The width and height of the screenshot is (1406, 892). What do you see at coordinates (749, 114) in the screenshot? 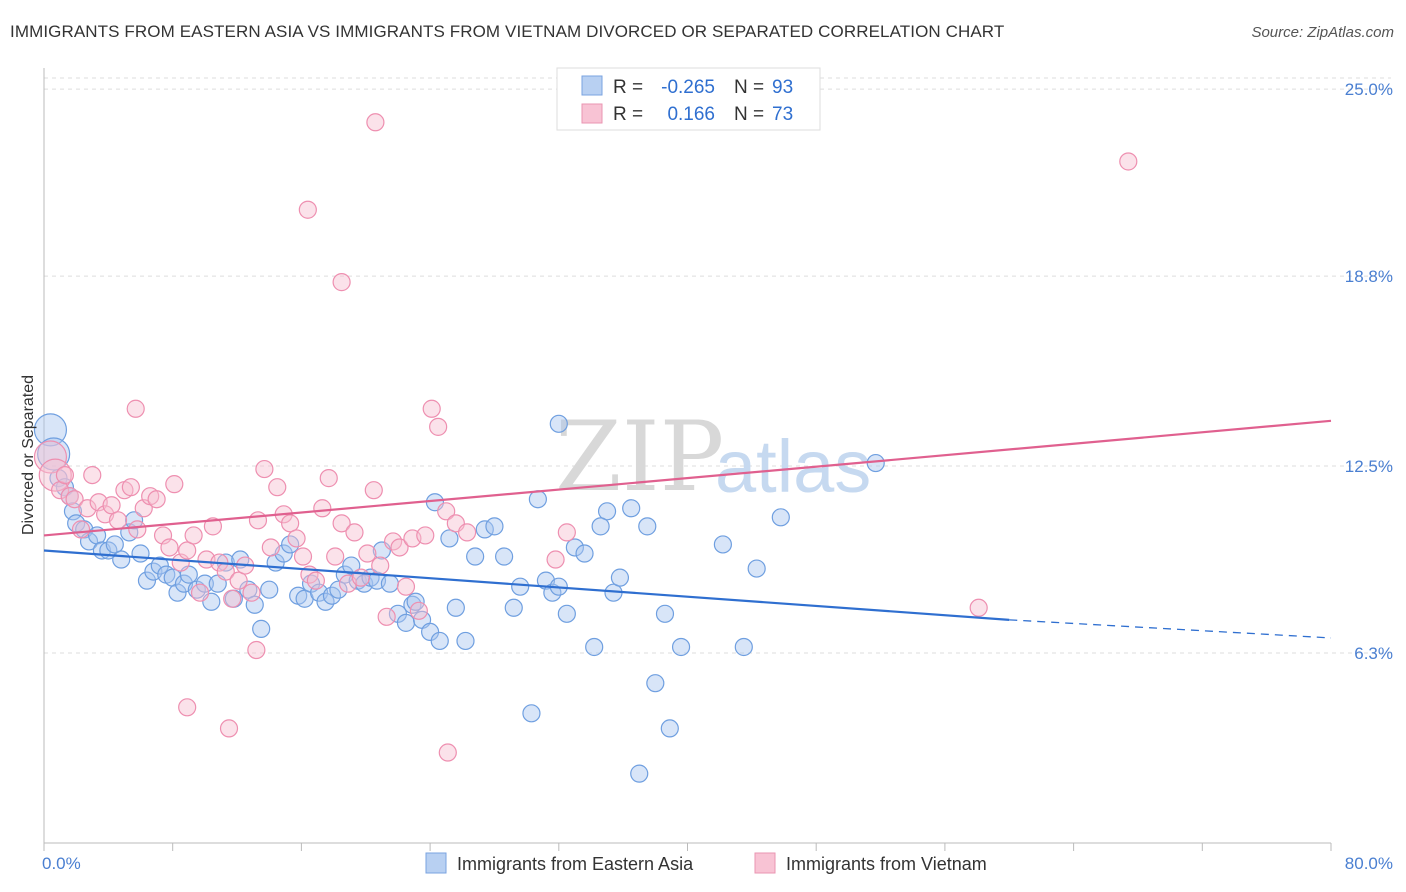
I see `legend-n-label-2: N =` at bounding box center [749, 114].